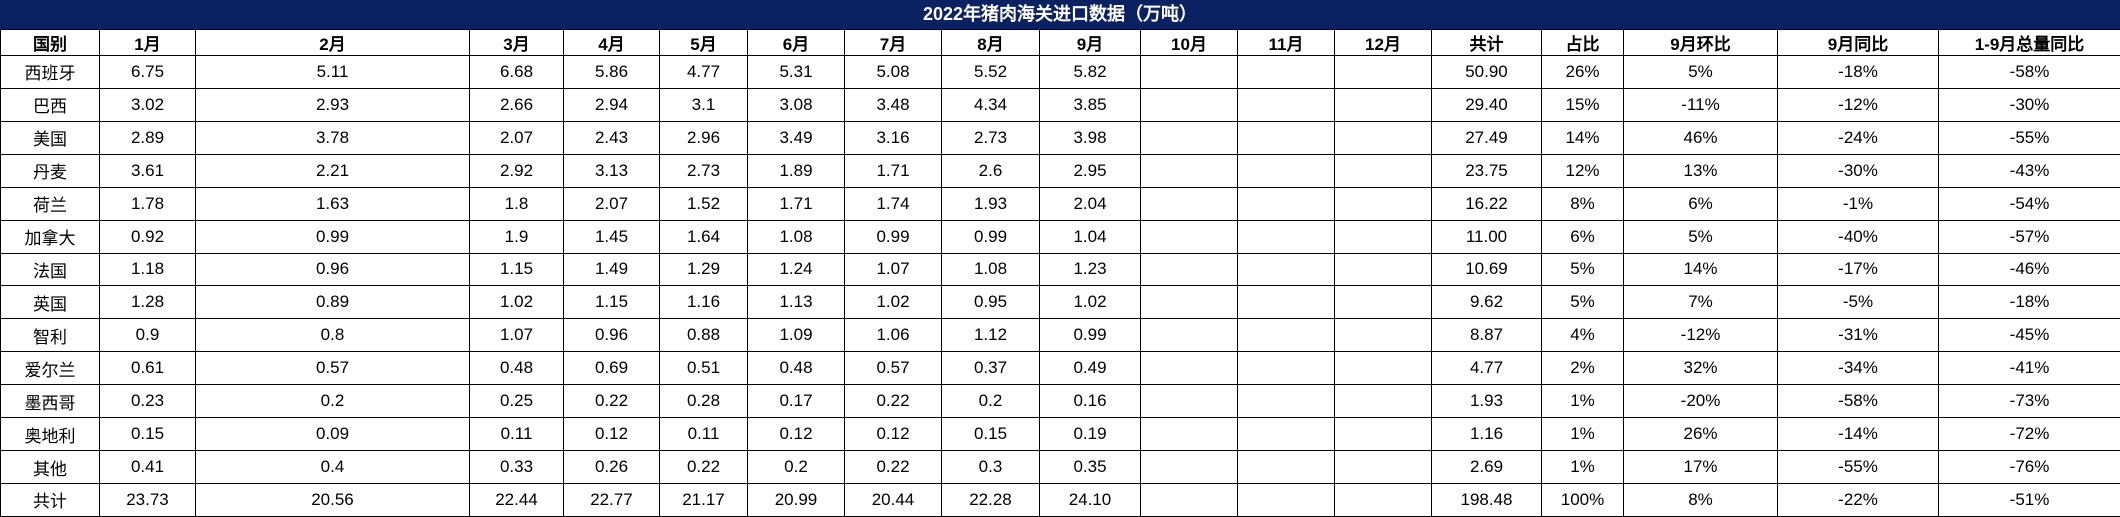 The height and width of the screenshot is (517, 2120). What do you see at coordinates (1486, 137) in the screenshot?
I see `total-cell: 27.49` at bounding box center [1486, 137].